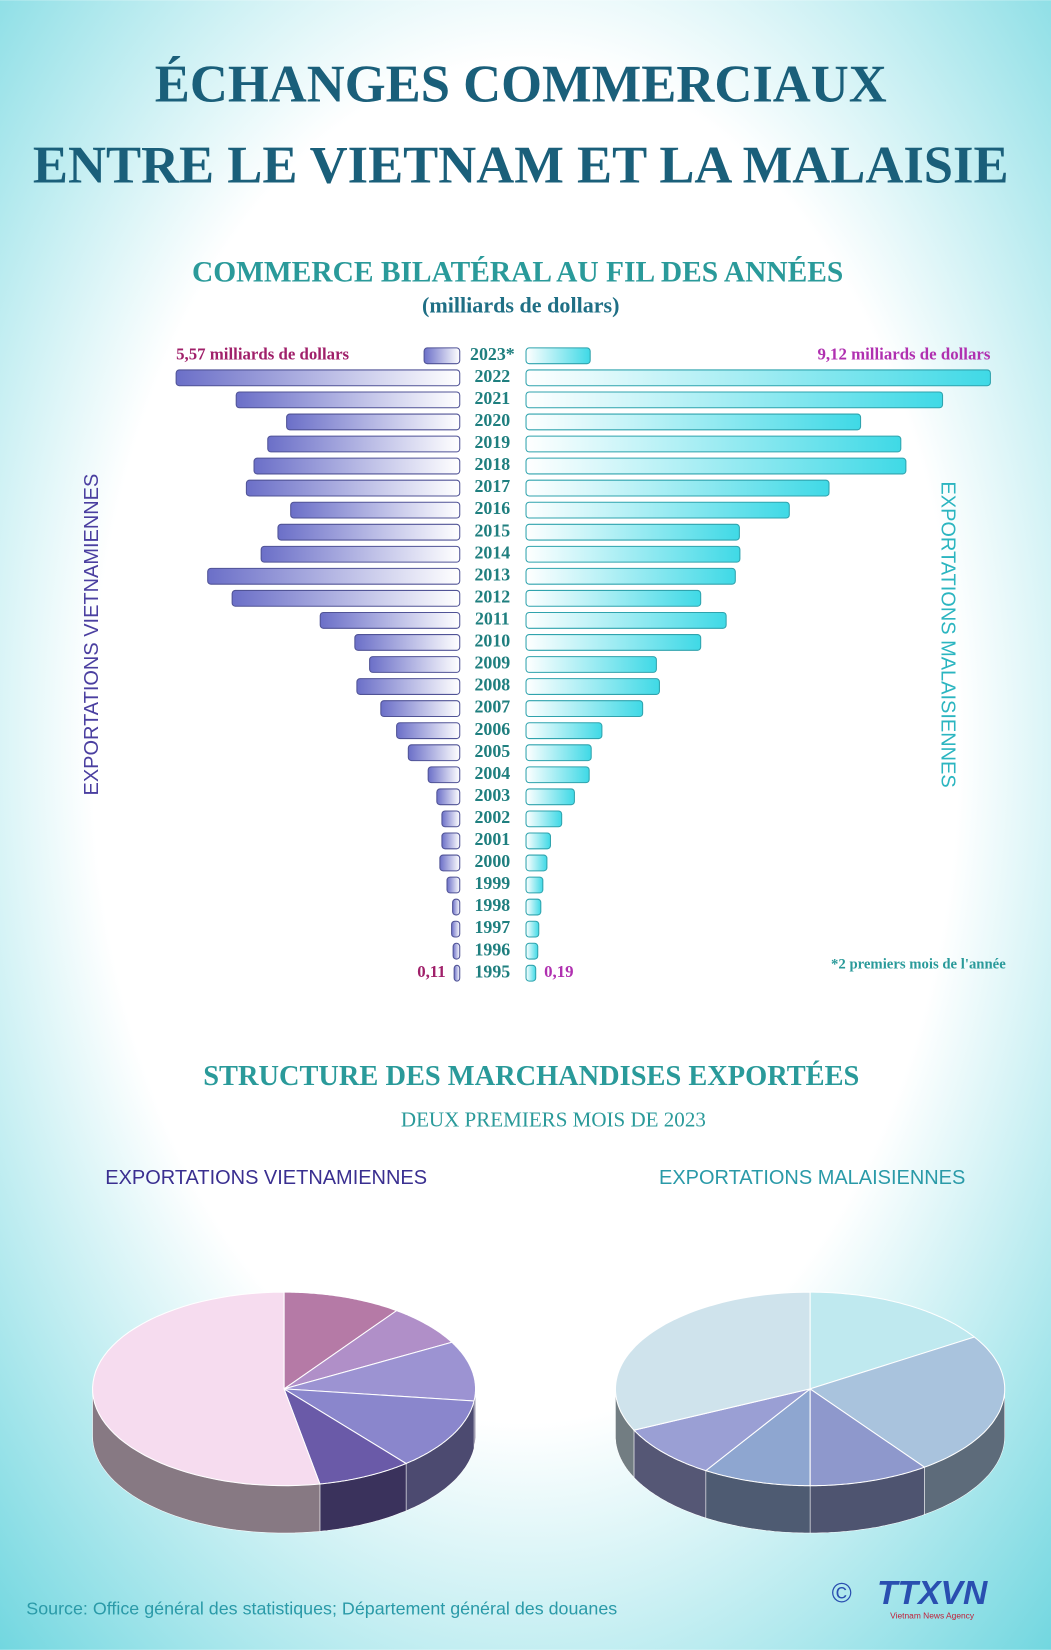 This screenshot has width=1051, height=1650. What do you see at coordinates (492, 663) in the screenshot?
I see `category-label: 2009` at bounding box center [492, 663].